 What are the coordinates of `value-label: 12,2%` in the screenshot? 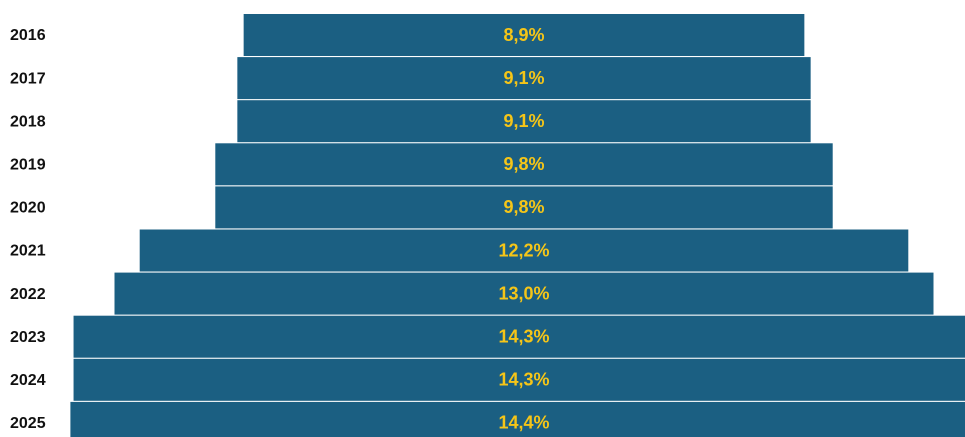 It's located at (523, 250).